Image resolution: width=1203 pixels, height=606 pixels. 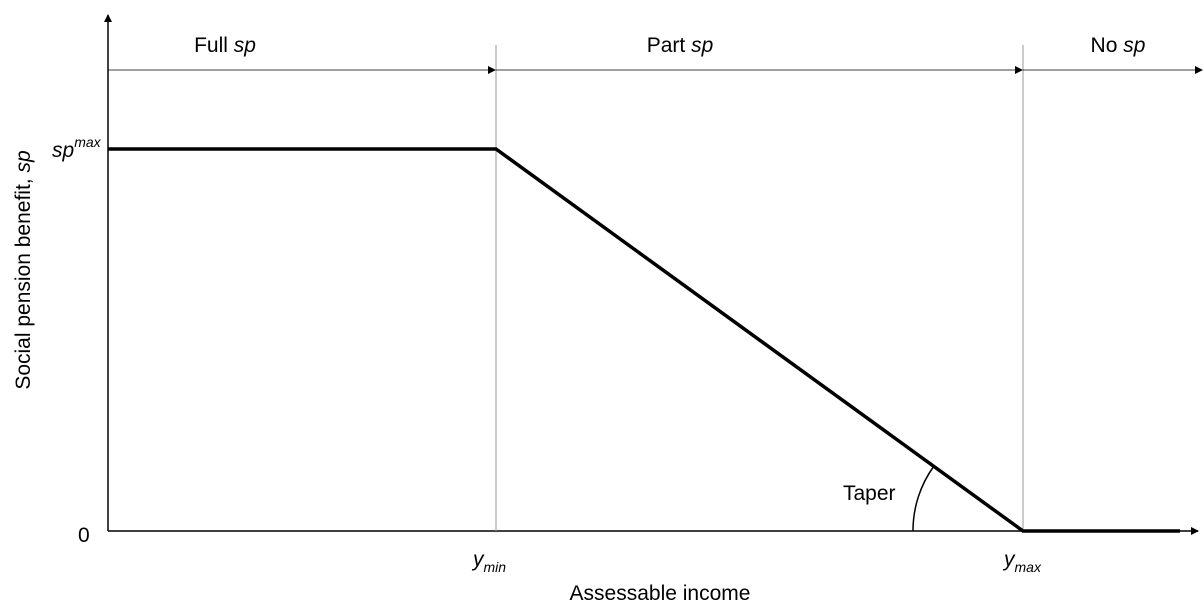 I want to click on y-axis-title: Social pension benefit, sp, so click(x=23, y=269).